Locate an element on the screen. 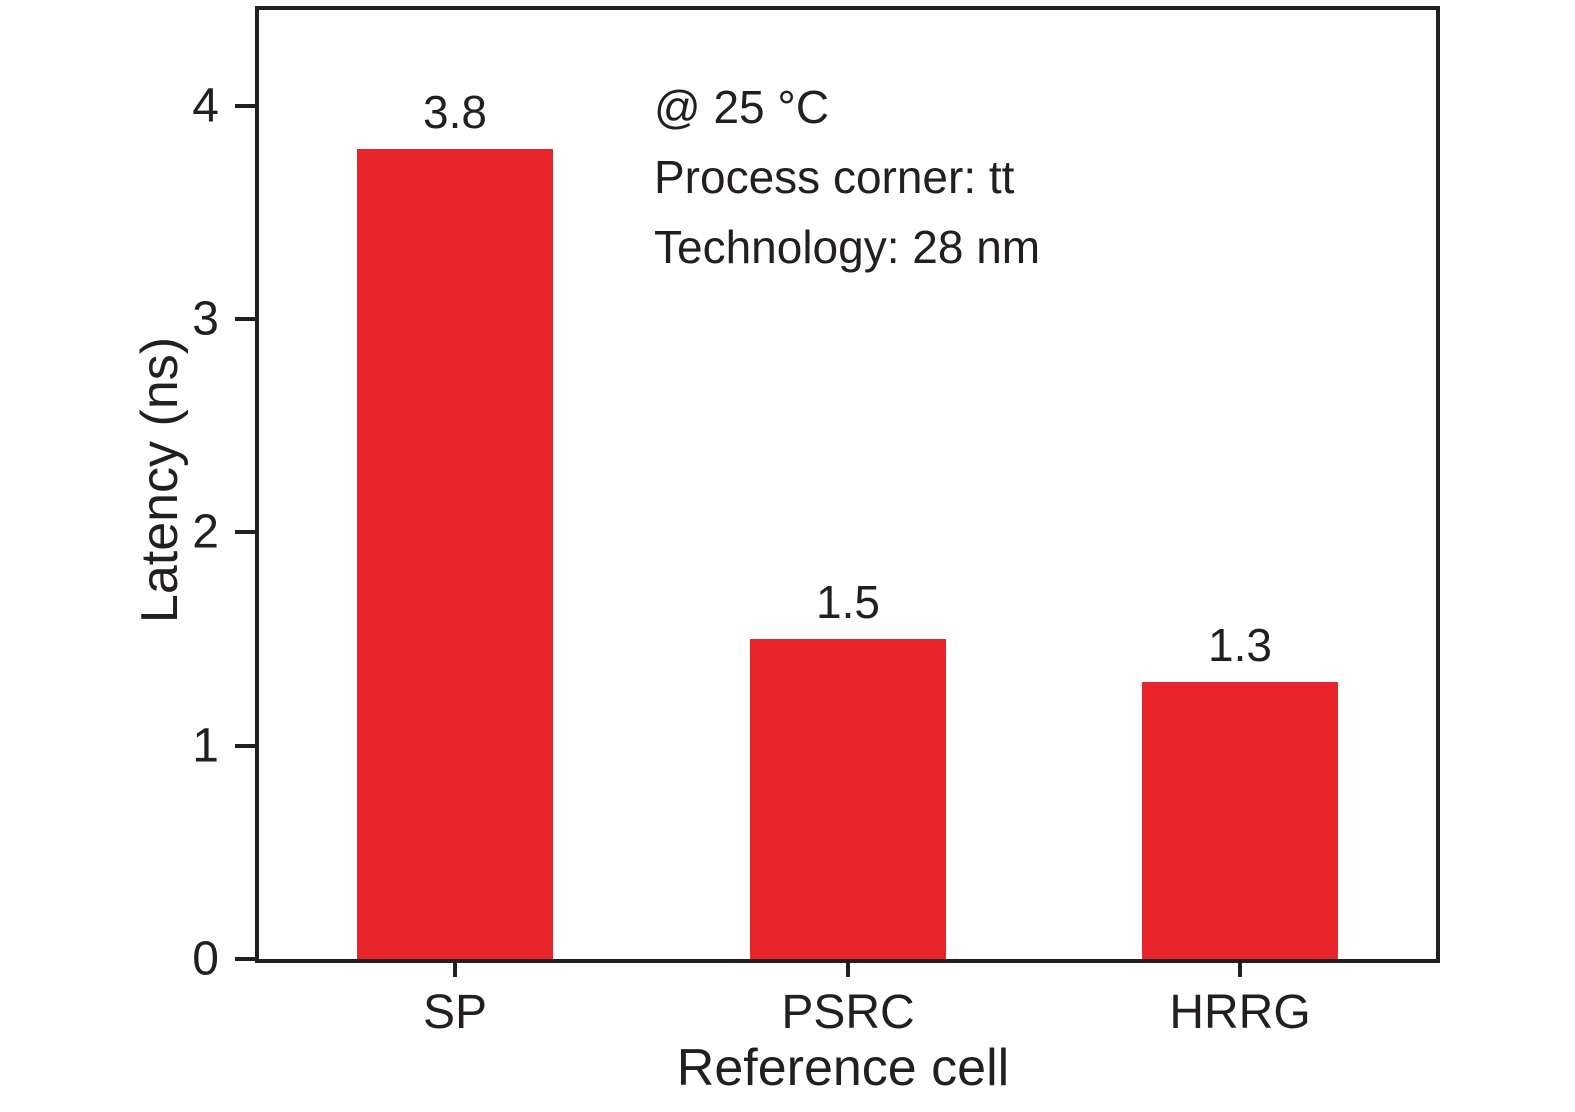 The height and width of the screenshot is (1112, 1575). x-tick-label-hrrg: HRRG is located at coordinates (1240, 1012).